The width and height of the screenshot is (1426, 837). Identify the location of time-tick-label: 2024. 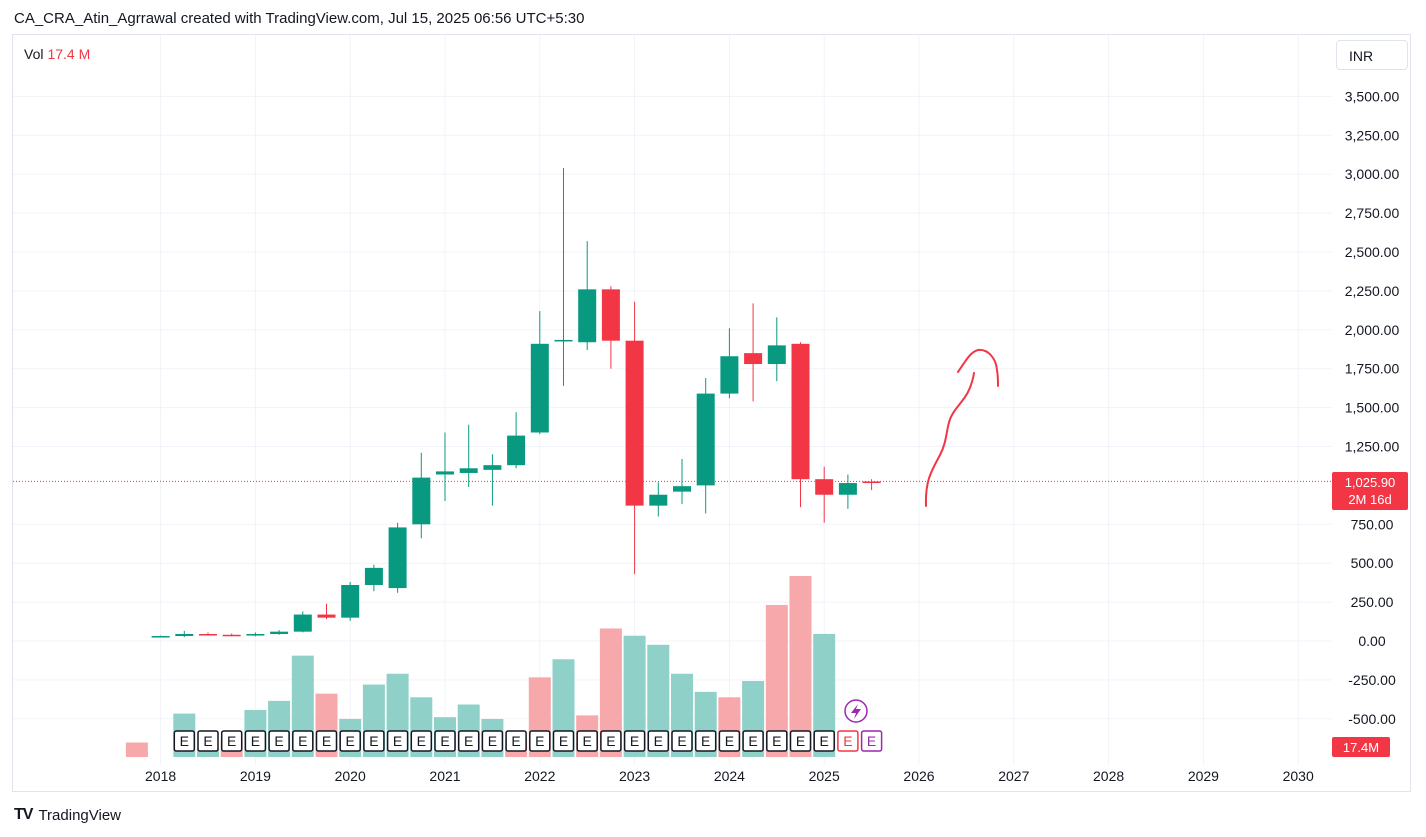
(729, 776).